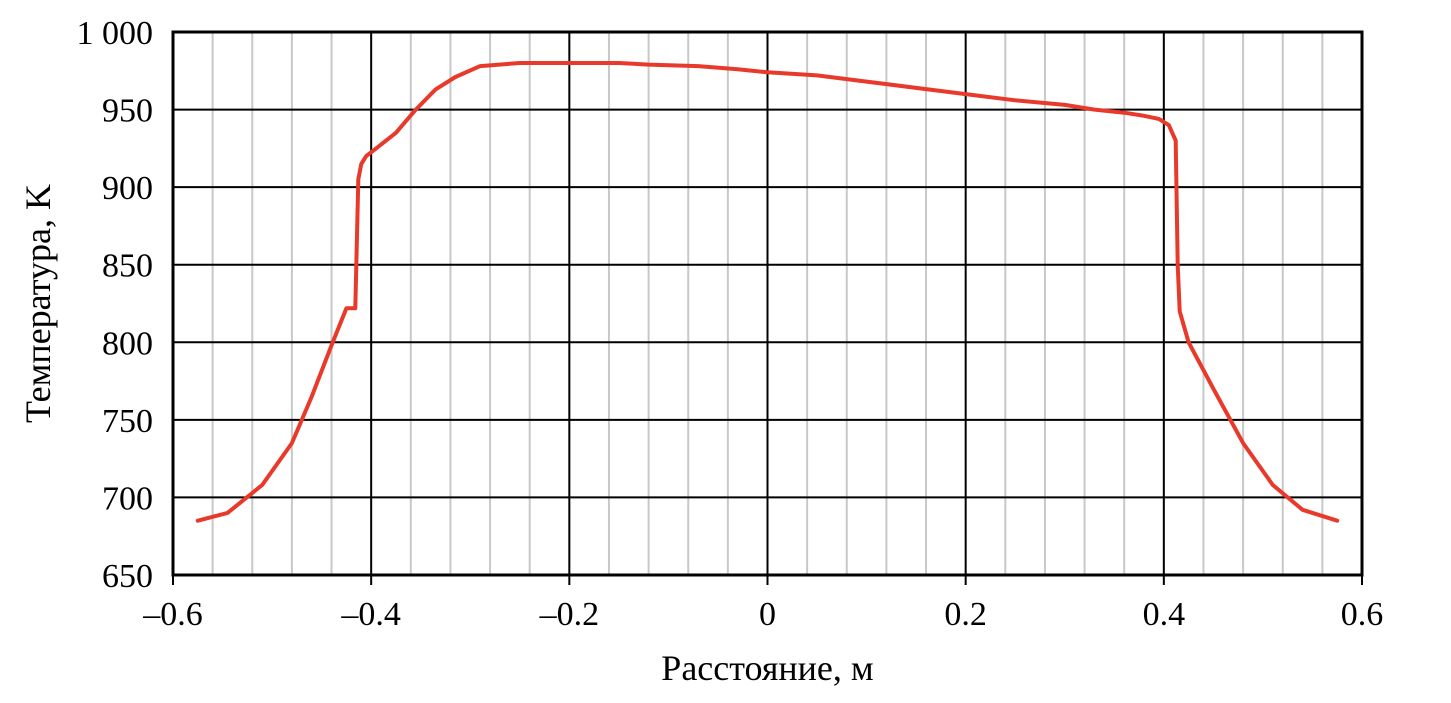 The image size is (1451, 703). Describe the element at coordinates (38, 303) in the screenshot. I see `y-axis-title: Температура, K` at that location.